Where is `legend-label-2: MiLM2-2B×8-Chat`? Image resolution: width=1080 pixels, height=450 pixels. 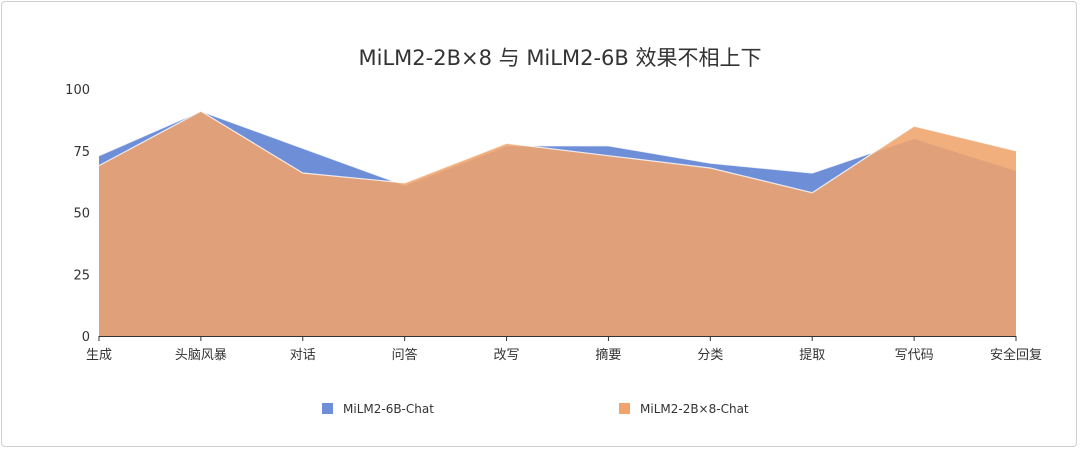 legend-label-2: MiLM2-2B×8-Chat is located at coordinates (694, 409).